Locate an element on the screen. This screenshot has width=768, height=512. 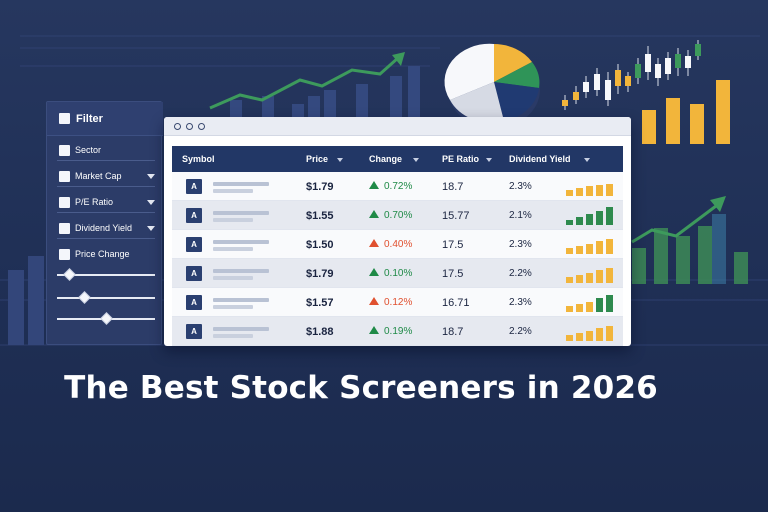
filter-item-price-change: Price Change is located at coordinates (105, 255).